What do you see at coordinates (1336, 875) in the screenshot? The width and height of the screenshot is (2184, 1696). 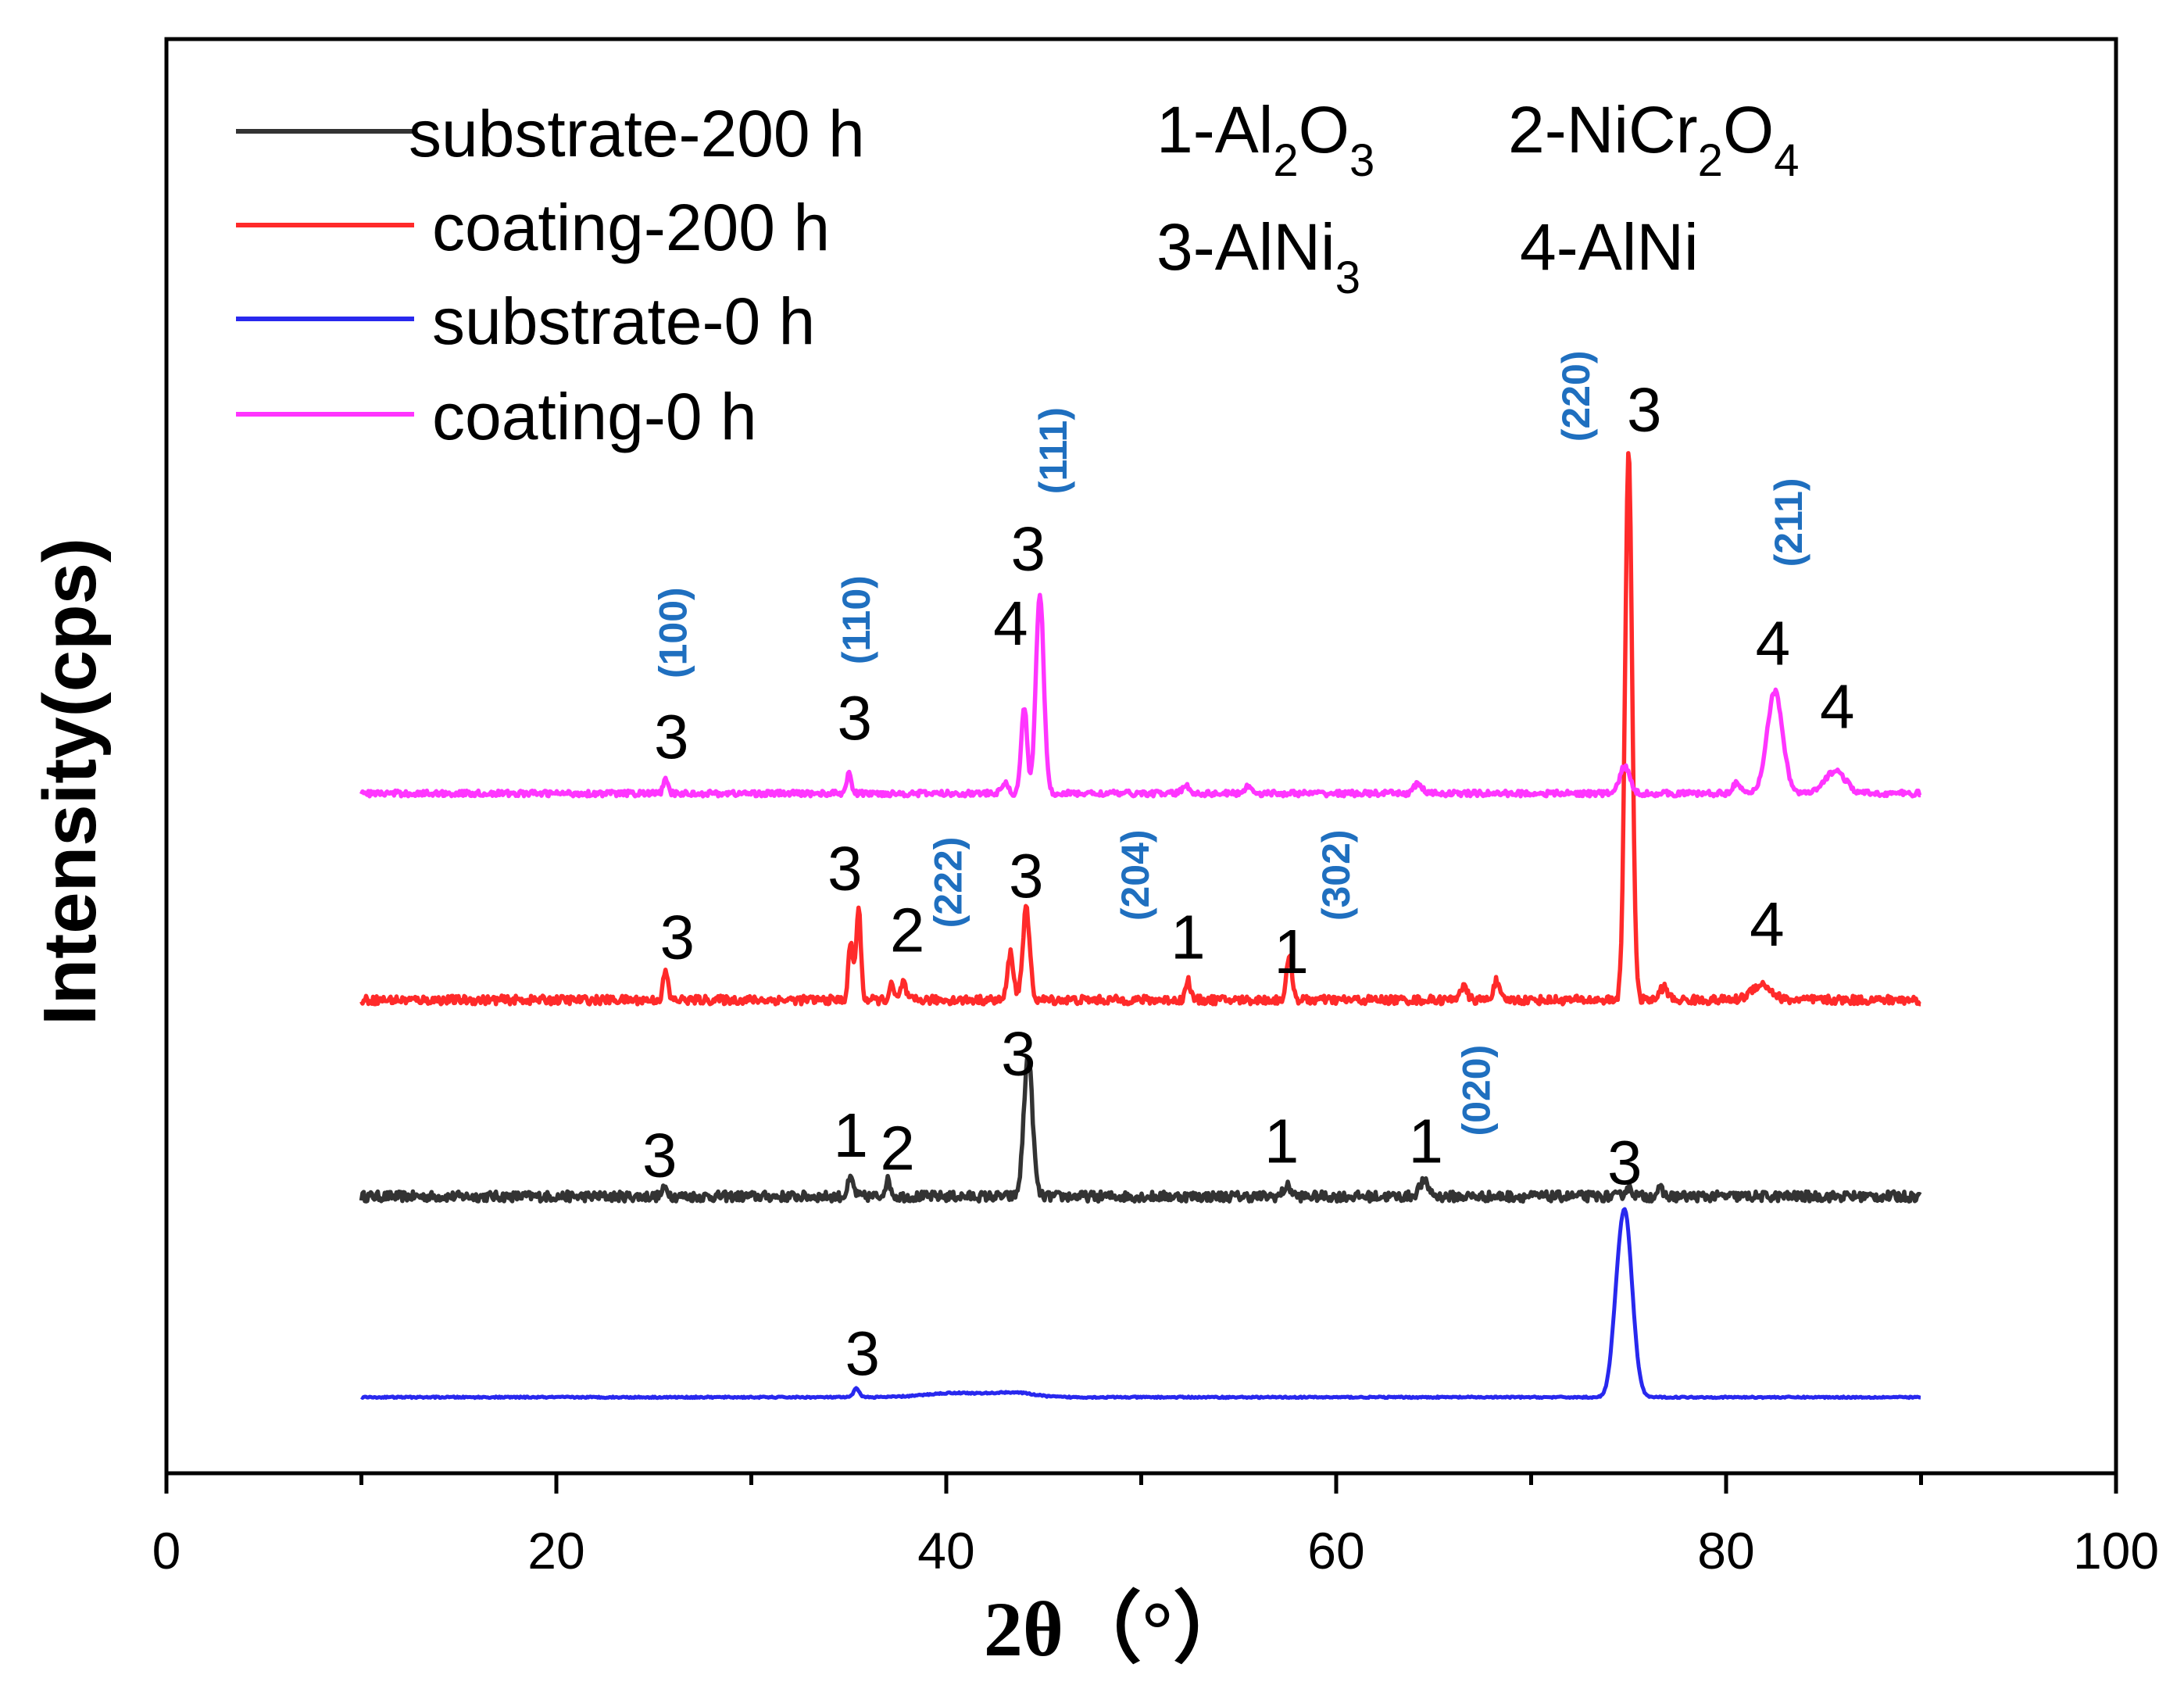 I see `hkl-label: (302)` at bounding box center [1336, 875].